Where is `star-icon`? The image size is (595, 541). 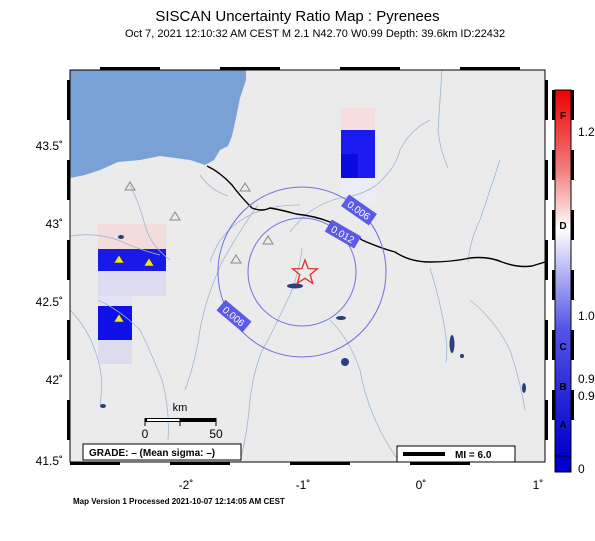 star-icon is located at coordinates (305, 271).